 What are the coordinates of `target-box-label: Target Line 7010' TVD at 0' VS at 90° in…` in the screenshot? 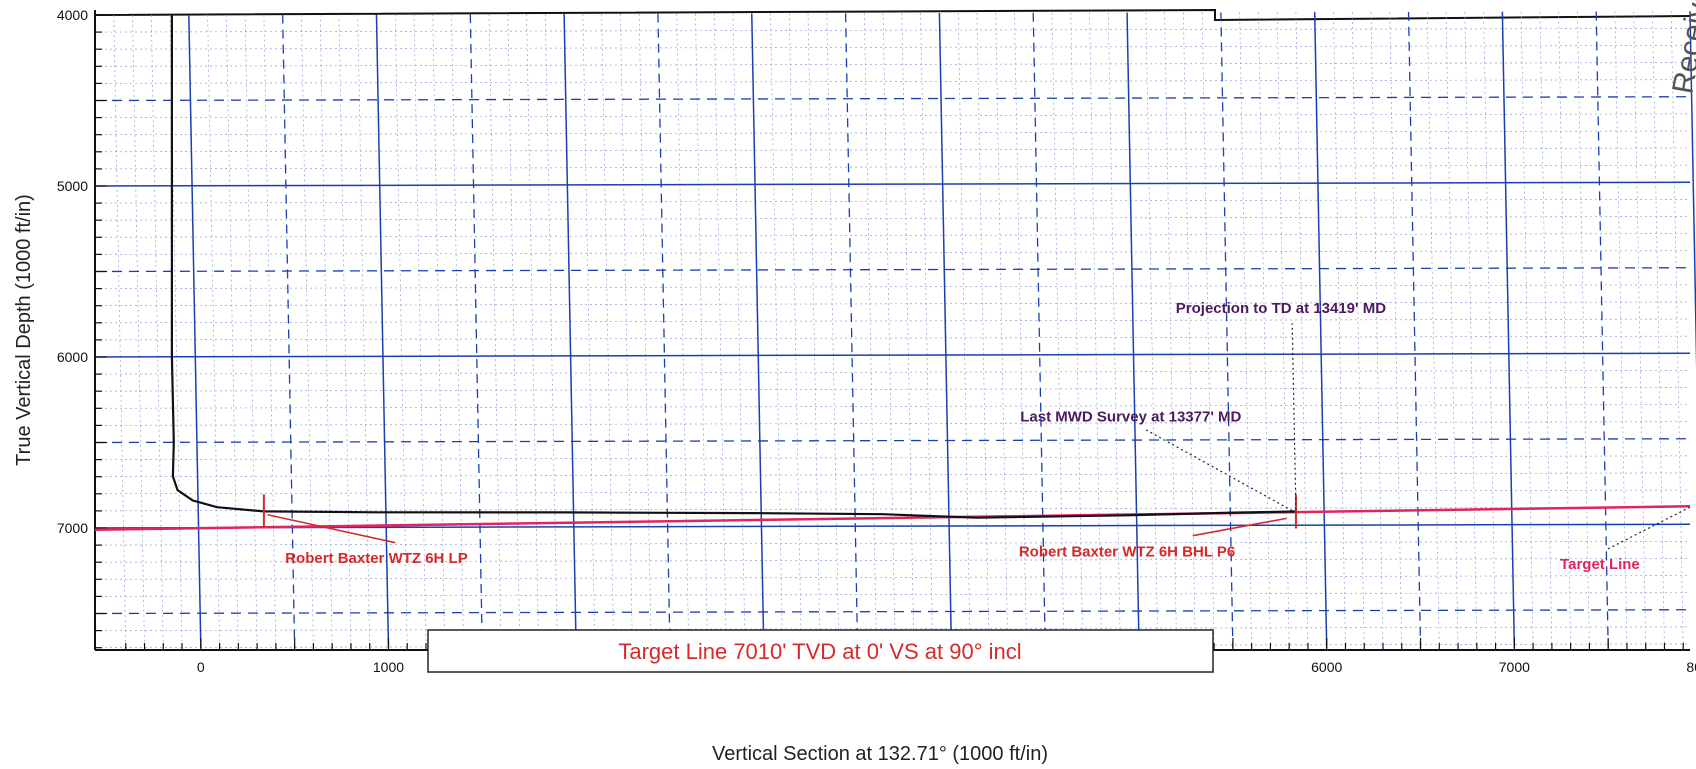 It's located at (819, 651).